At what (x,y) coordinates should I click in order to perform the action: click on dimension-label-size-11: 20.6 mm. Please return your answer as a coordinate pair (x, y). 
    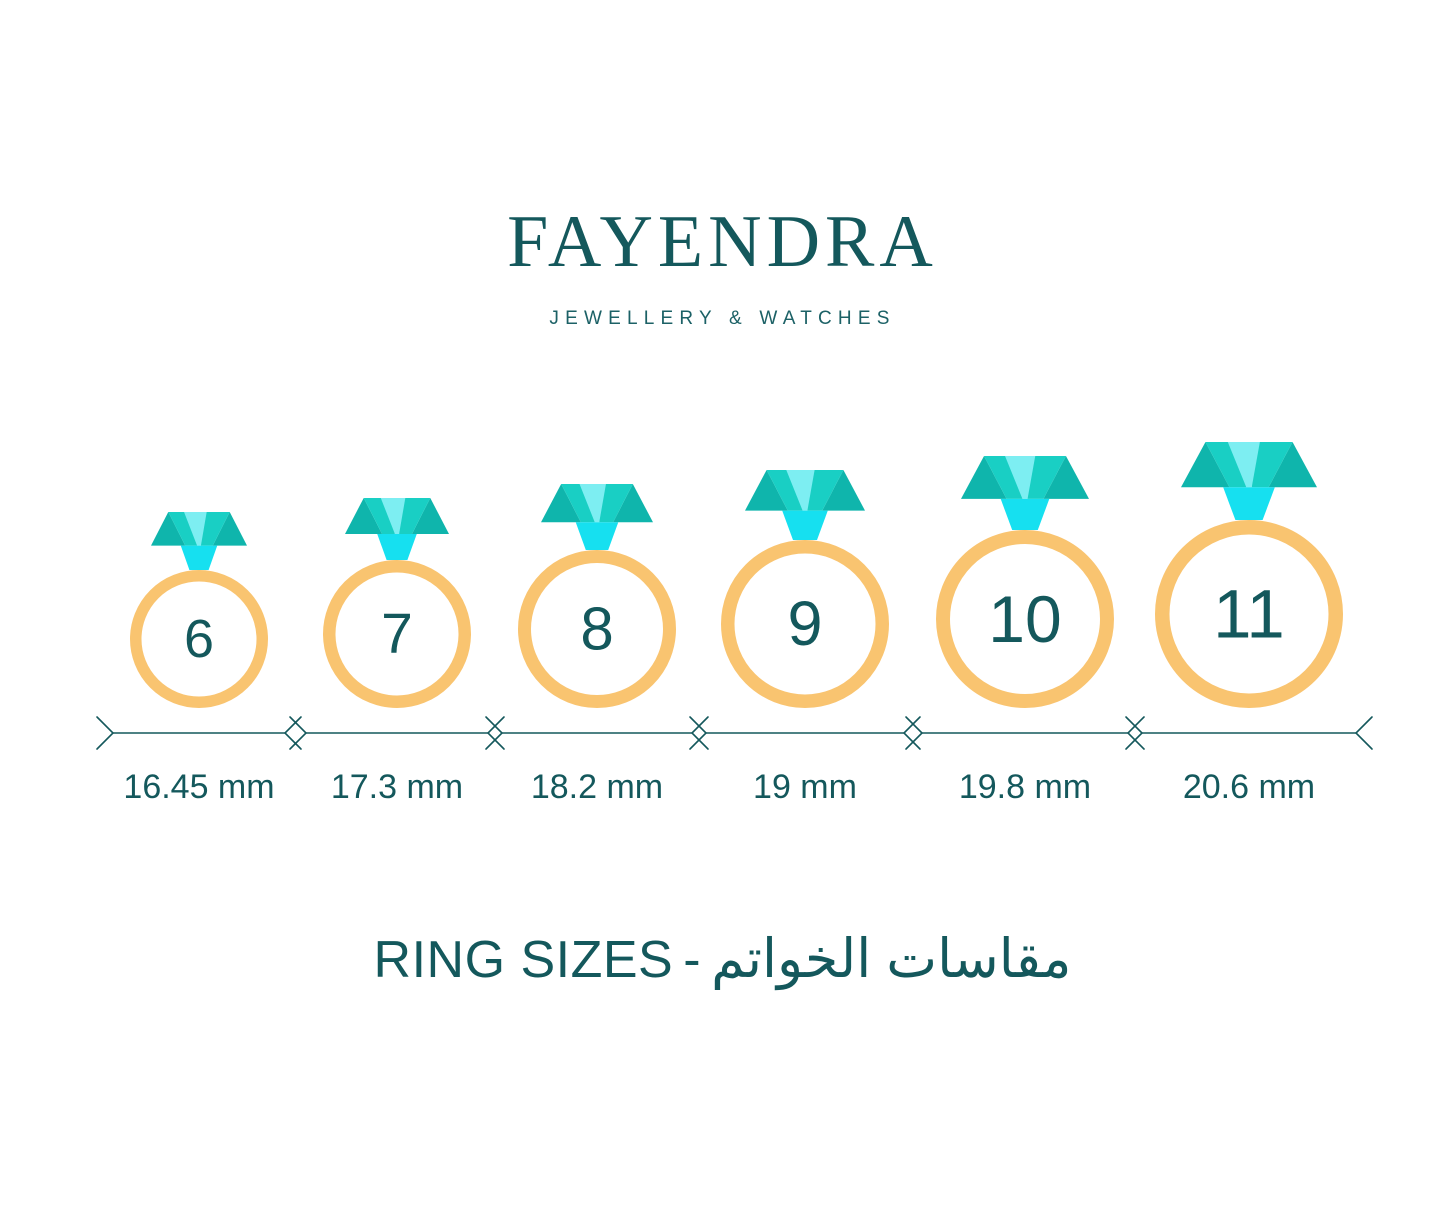
    Looking at the image, I should click on (1249, 787).